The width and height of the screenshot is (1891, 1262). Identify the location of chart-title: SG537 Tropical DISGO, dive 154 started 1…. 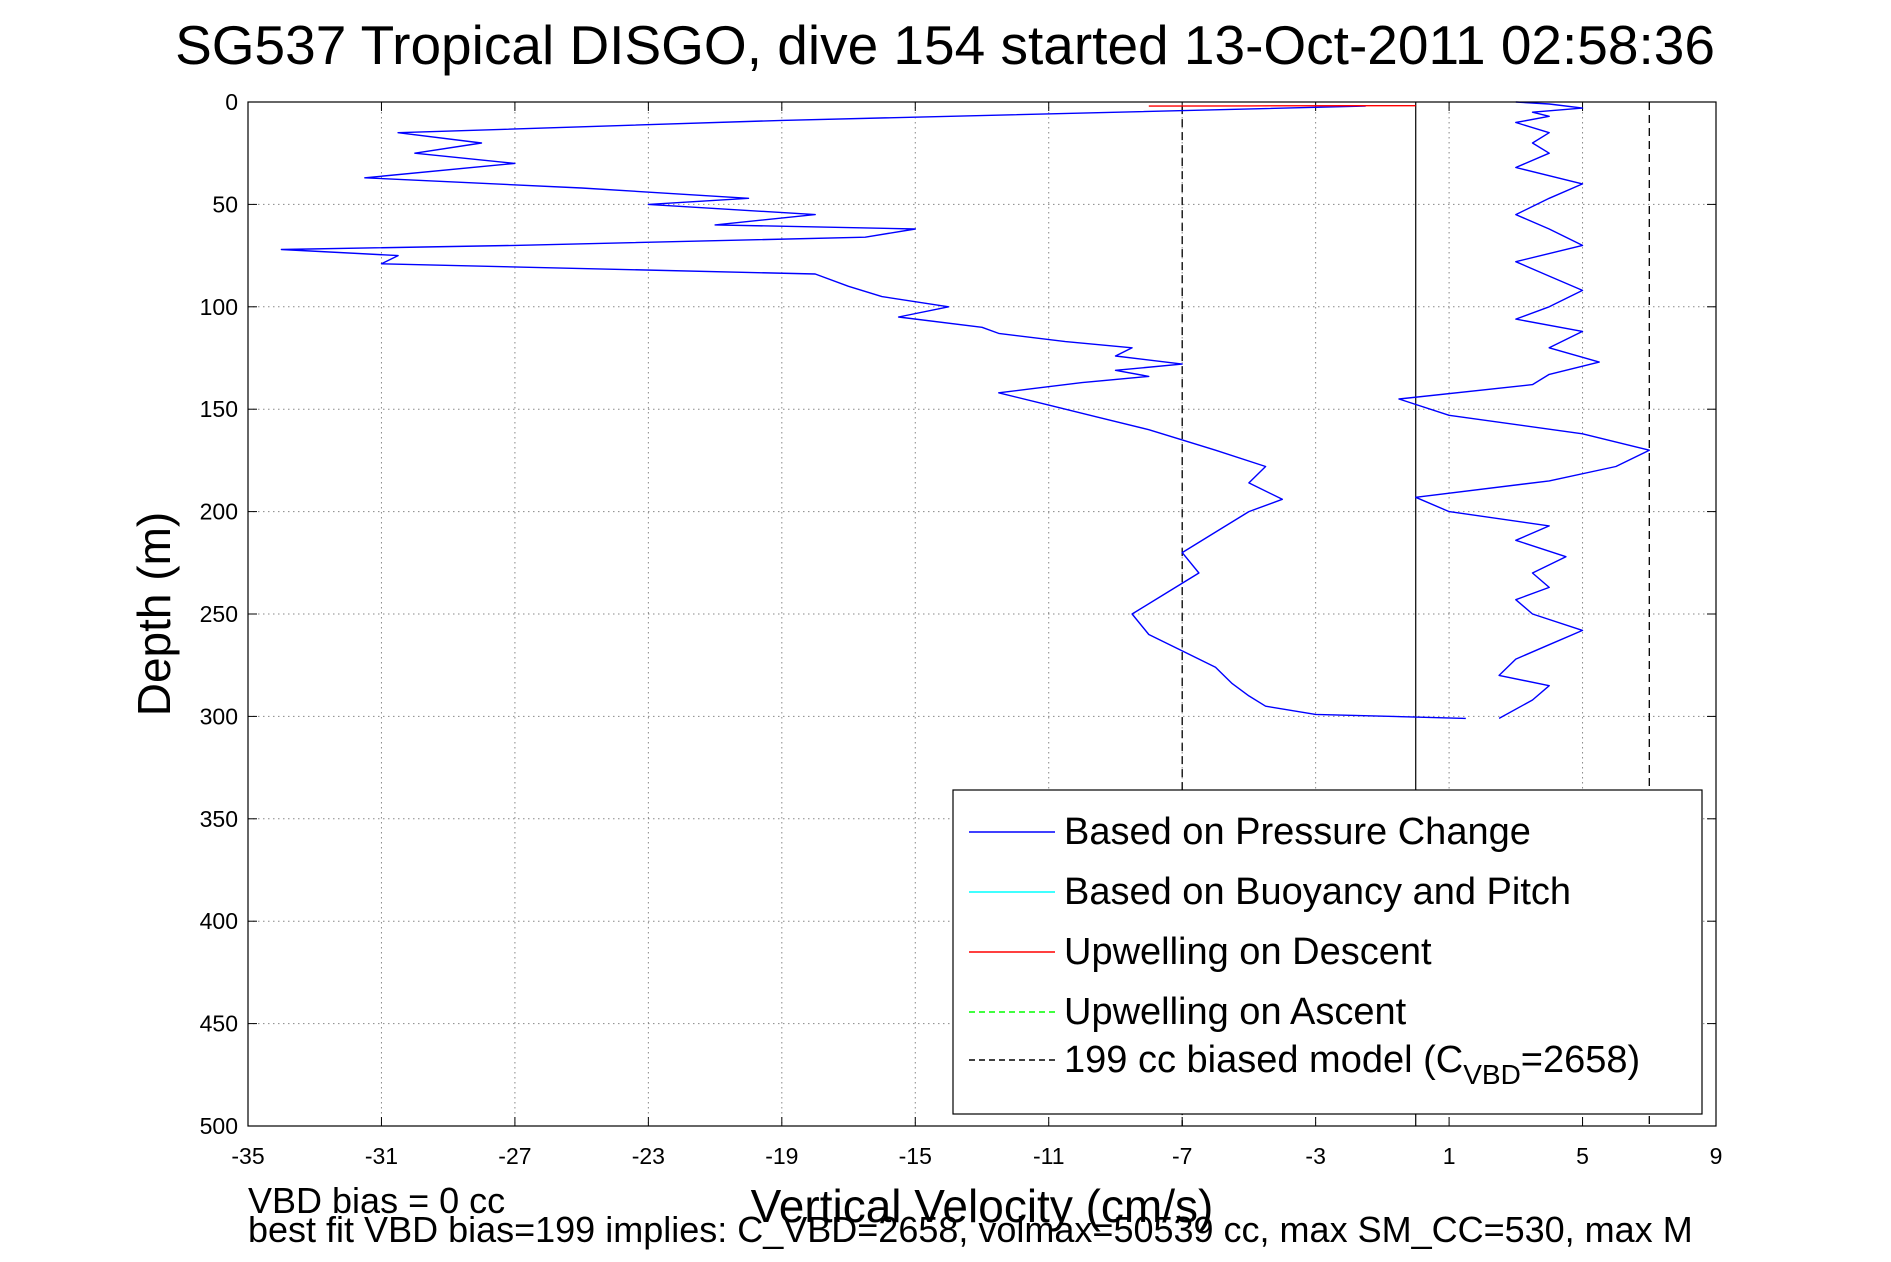
(945, 45).